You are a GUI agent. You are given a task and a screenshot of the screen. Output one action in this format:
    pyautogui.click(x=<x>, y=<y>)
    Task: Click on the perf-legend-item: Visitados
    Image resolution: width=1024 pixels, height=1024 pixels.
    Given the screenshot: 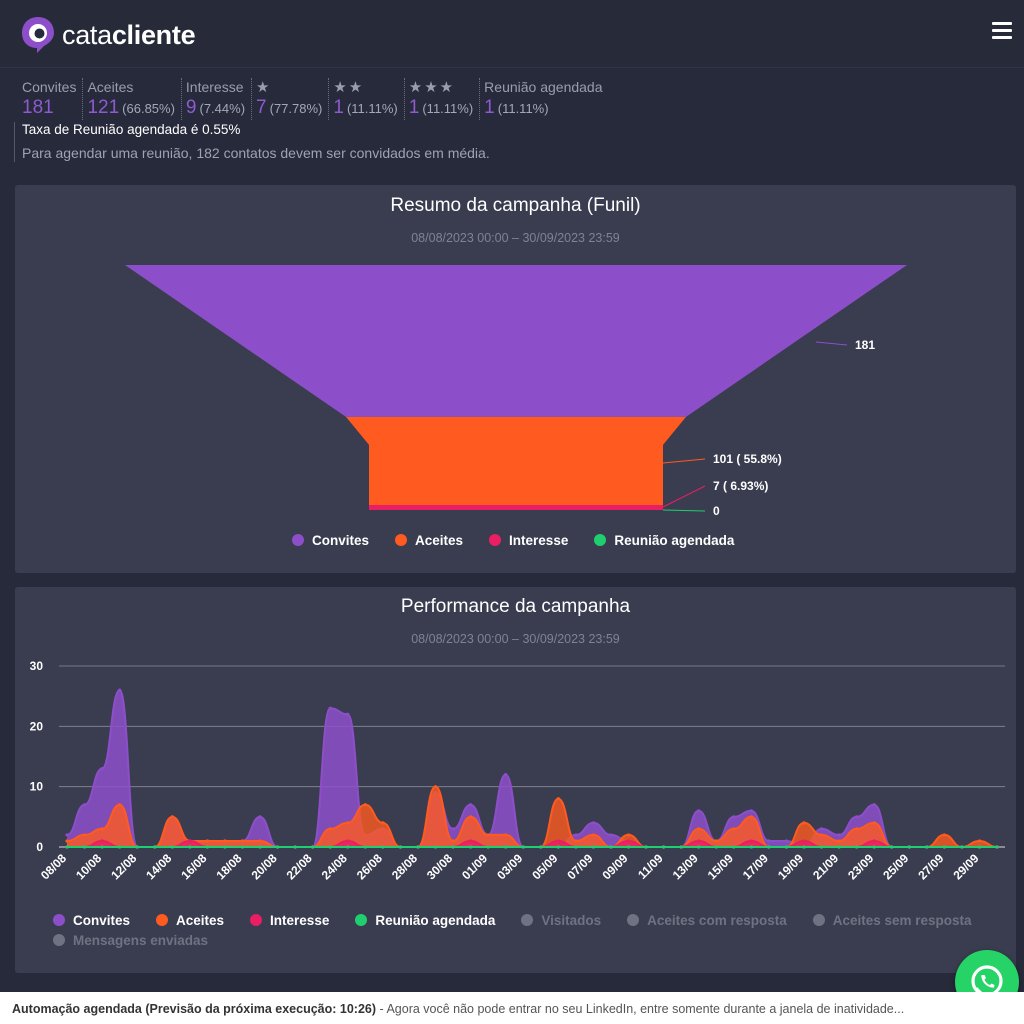 What is the action you would take?
    pyautogui.click(x=561, y=920)
    